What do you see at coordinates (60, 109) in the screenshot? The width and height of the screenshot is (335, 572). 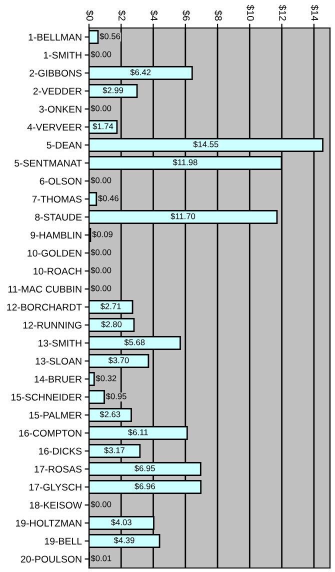 I see `y-tick-label: 3-ONKEN` at bounding box center [60, 109].